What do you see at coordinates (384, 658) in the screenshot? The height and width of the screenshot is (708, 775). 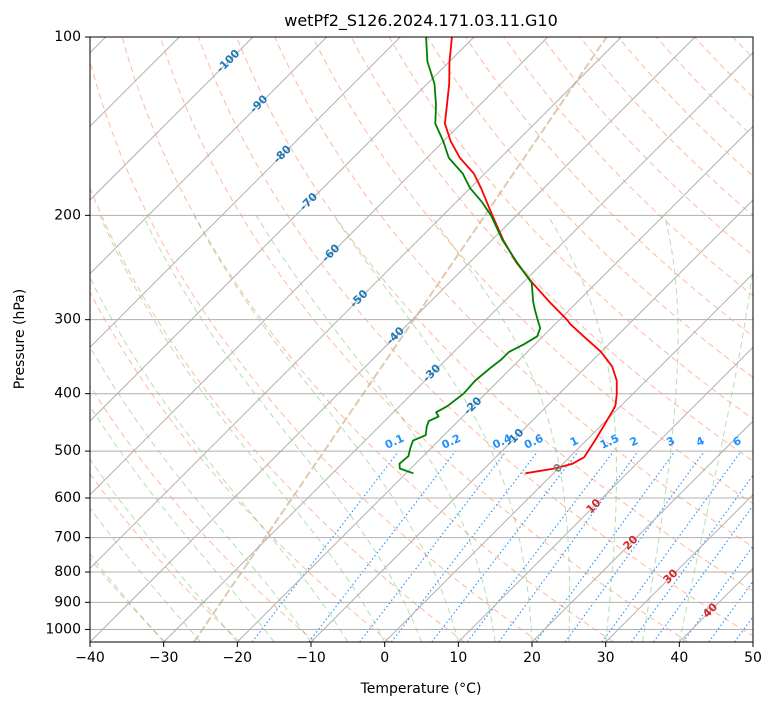 I see `x-tick-label: 0` at bounding box center [384, 658].